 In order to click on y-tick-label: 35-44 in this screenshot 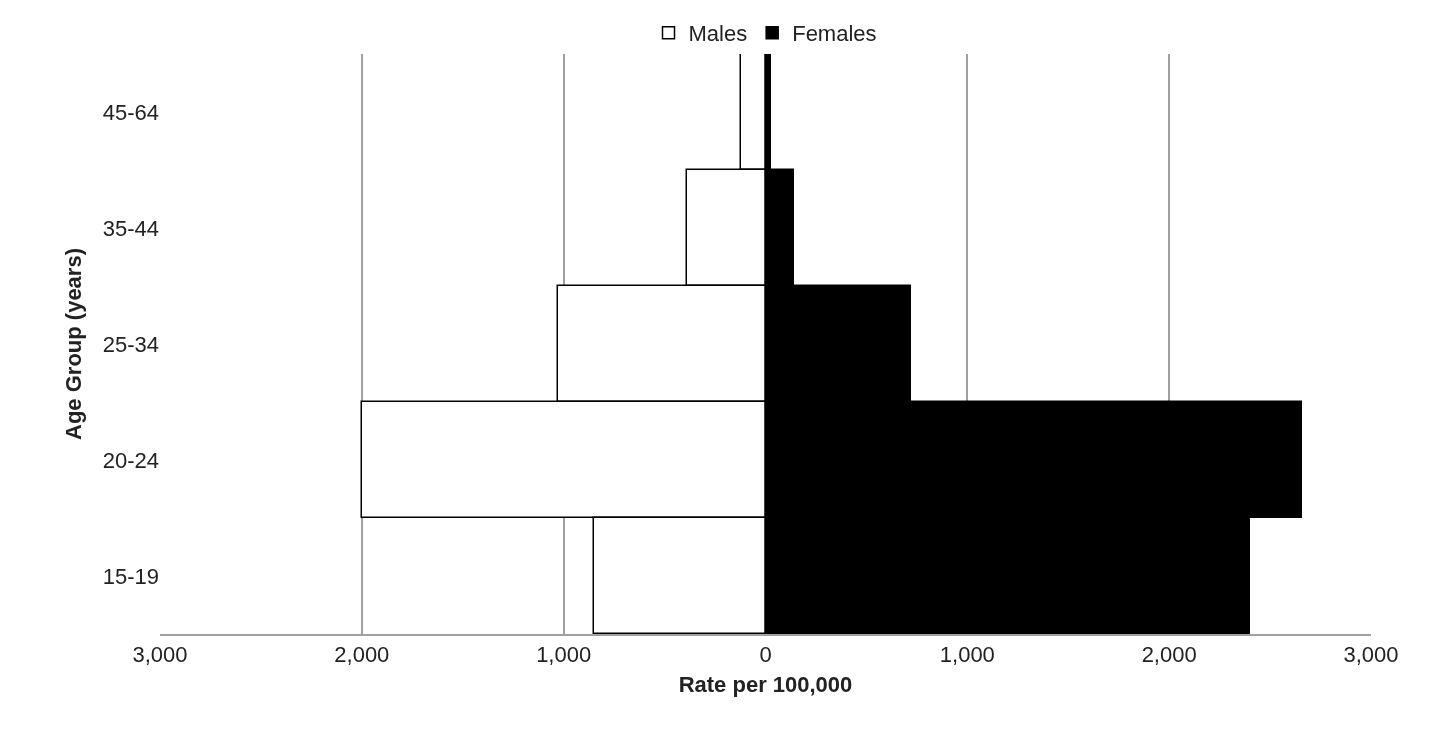, I will do `click(130, 228)`.